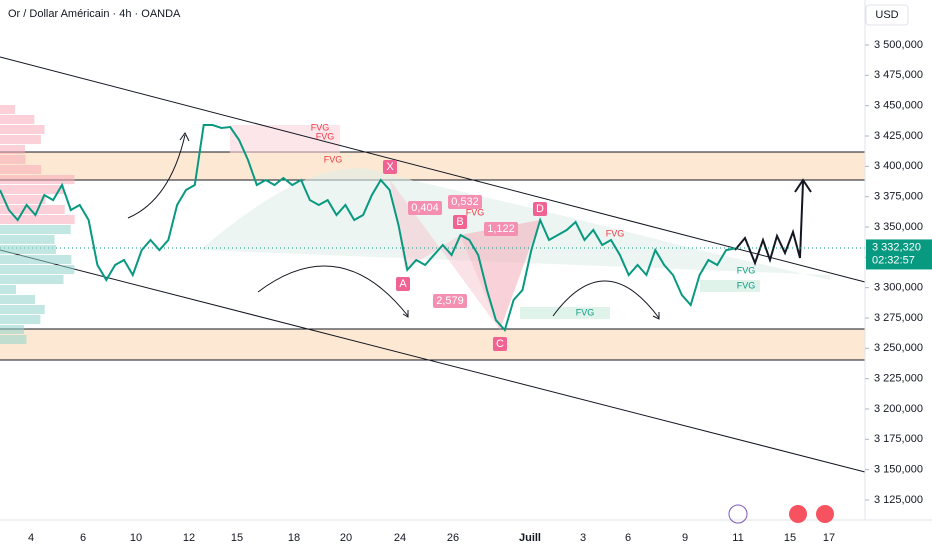  I want to click on y-tick-label: 3 175,000, so click(898, 439).